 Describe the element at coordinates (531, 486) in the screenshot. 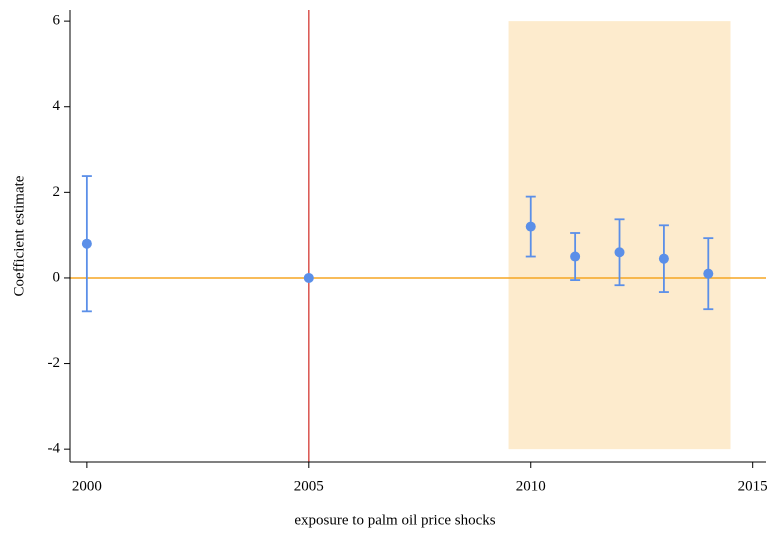

I see `x-tick-label: 2010` at that location.